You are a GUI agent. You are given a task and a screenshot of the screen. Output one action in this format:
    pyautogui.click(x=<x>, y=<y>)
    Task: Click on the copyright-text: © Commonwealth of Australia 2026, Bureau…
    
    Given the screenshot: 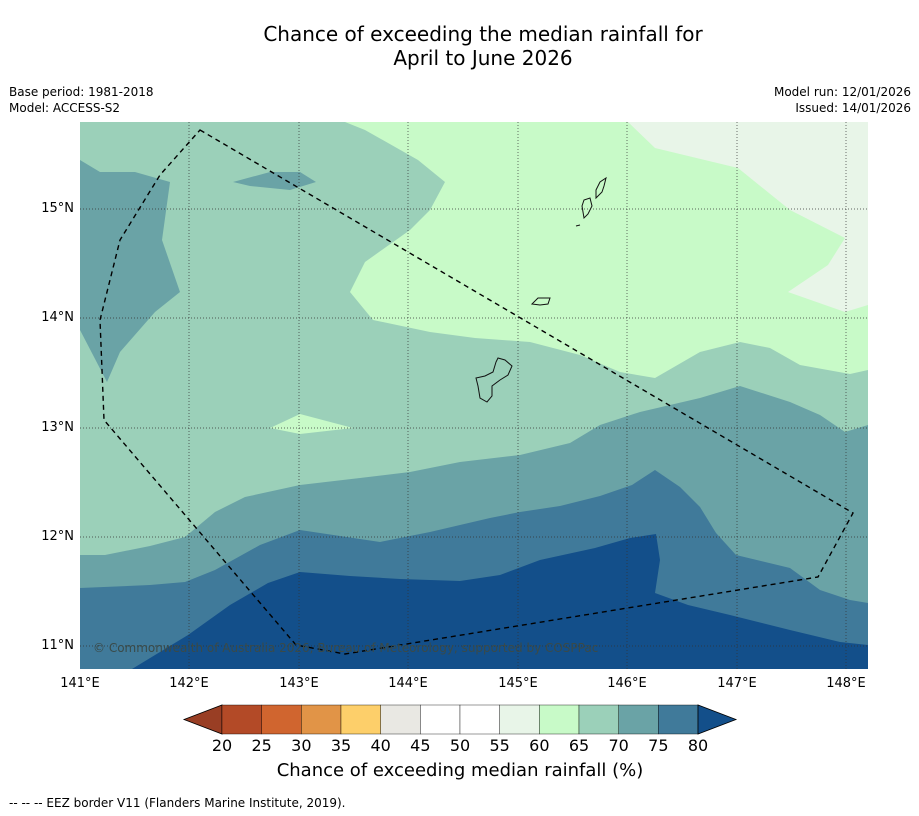 What is the action you would take?
    pyautogui.click(x=346, y=648)
    